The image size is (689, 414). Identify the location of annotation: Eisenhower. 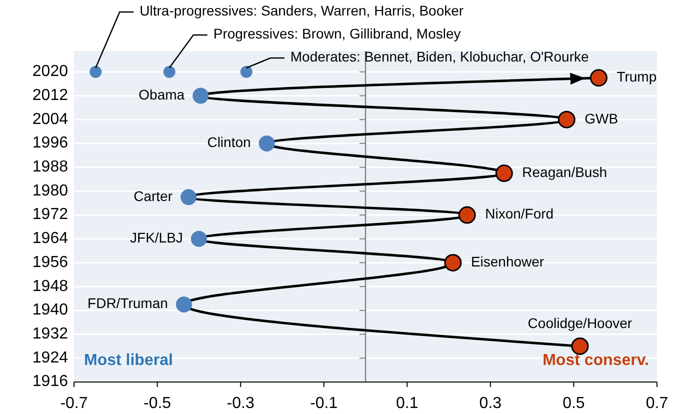
(507, 261).